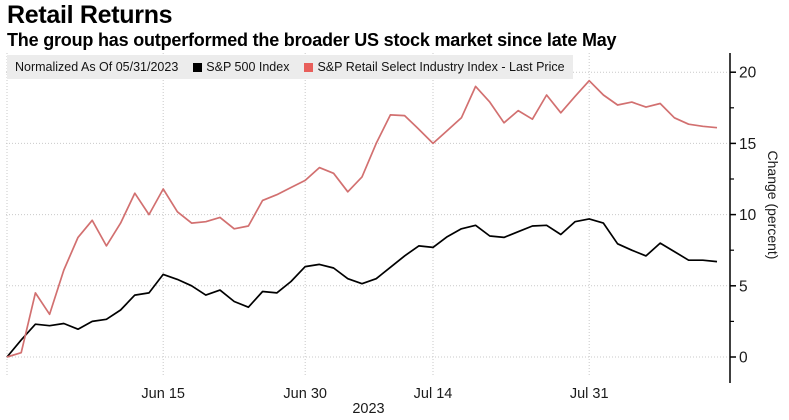 The height and width of the screenshot is (420, 789). I want to click on y-tick-label: 5, so click(743, 286).